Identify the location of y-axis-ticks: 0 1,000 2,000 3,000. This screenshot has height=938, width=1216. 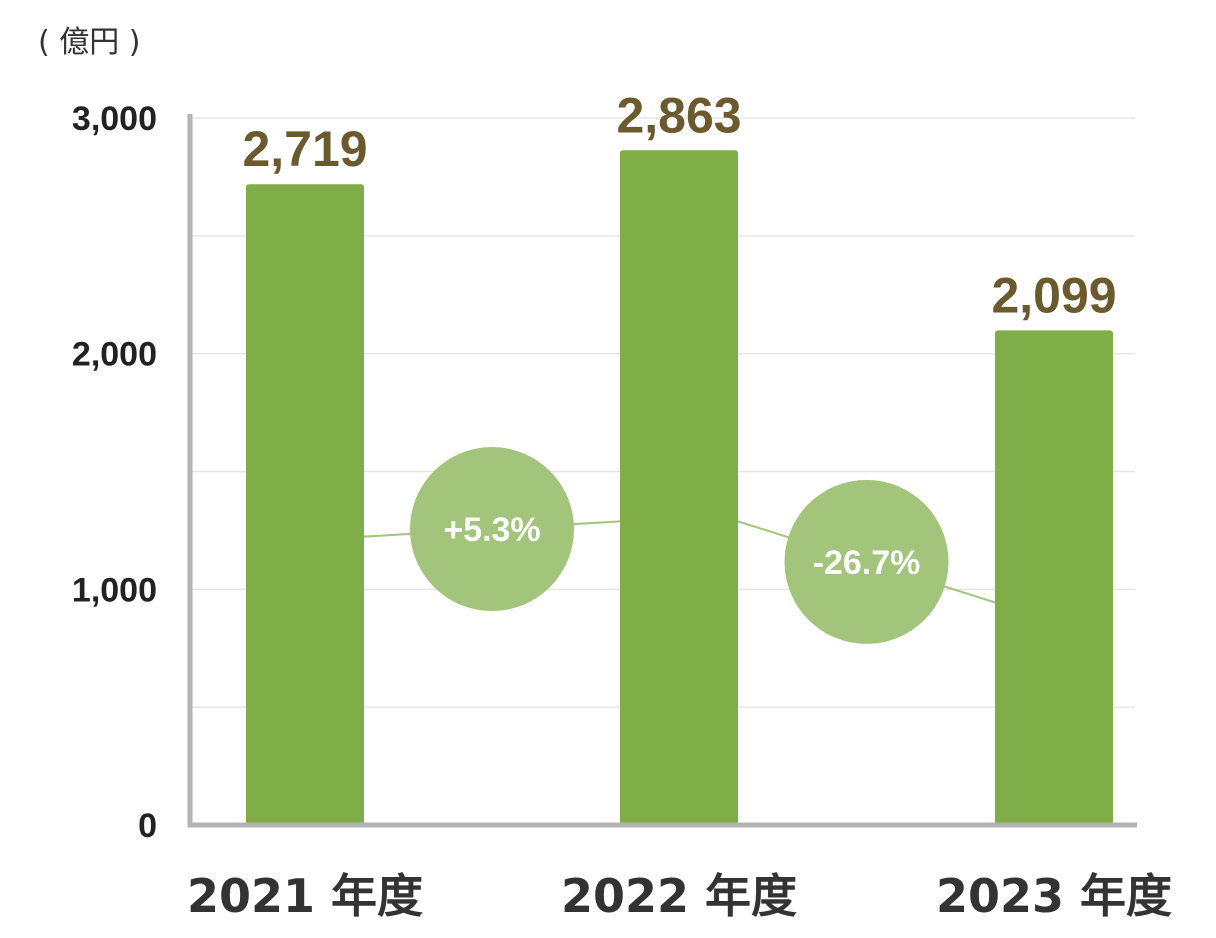
(114, 472).